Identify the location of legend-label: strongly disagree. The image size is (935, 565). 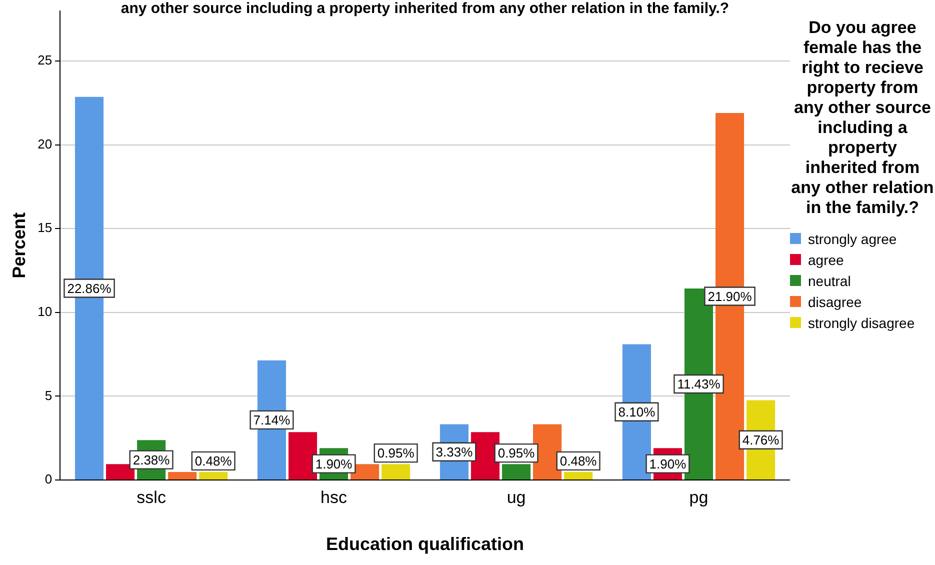
(861, 322).